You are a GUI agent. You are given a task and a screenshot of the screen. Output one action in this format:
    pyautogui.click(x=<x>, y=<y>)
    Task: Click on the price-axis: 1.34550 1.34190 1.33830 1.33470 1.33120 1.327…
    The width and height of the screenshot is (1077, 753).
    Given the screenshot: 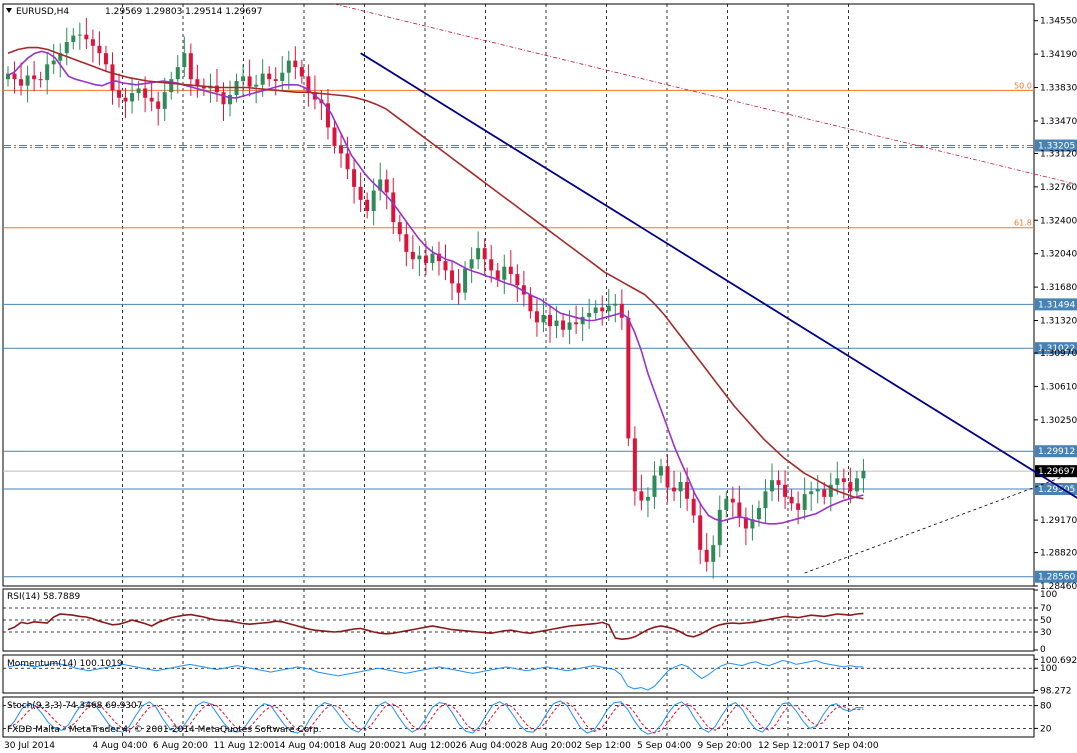 What is the action you would take?
    pyautogui.click(x=1055, y=304)
    